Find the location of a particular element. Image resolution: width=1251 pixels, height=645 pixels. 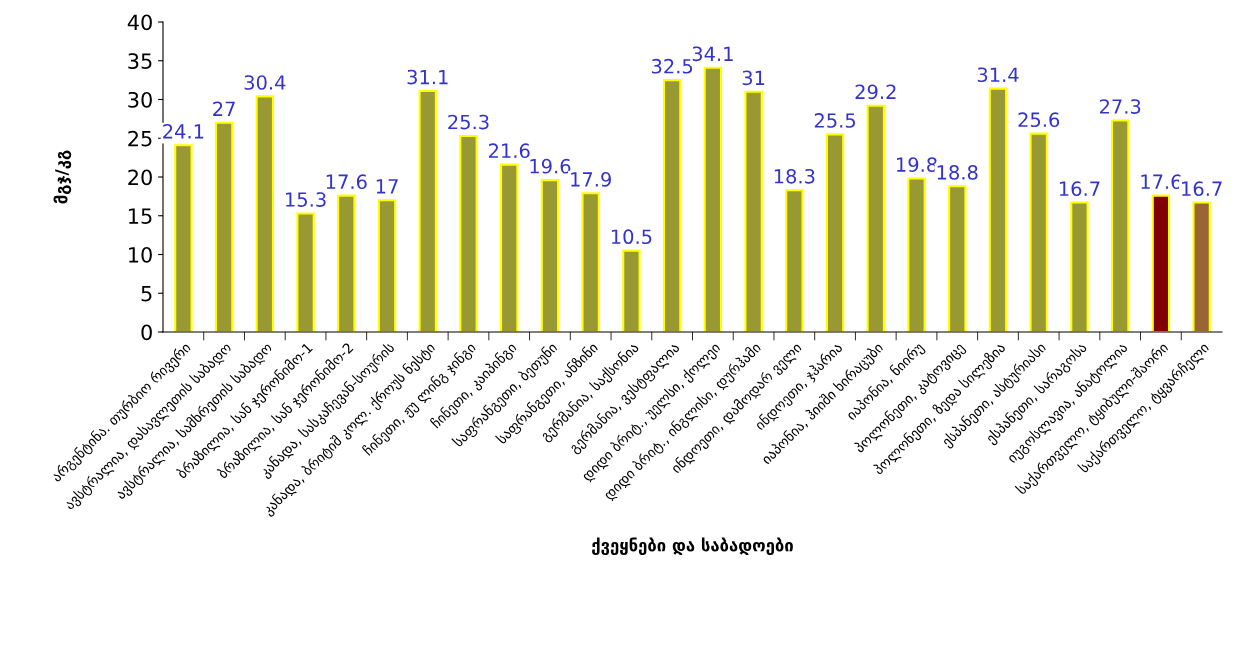

data-label: 21.6 is located at coordinates (509, 151).